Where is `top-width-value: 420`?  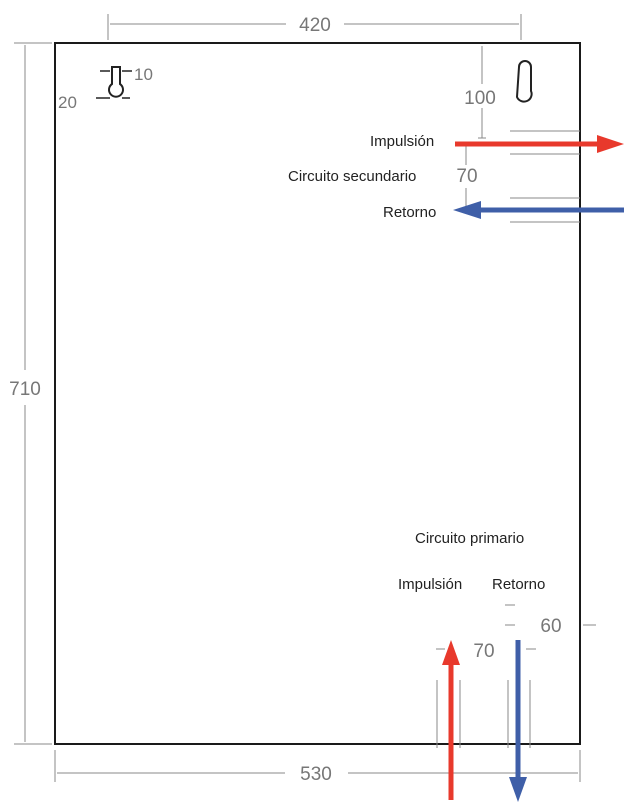
top-width-value: 420 is located at coordinates (315, 25).